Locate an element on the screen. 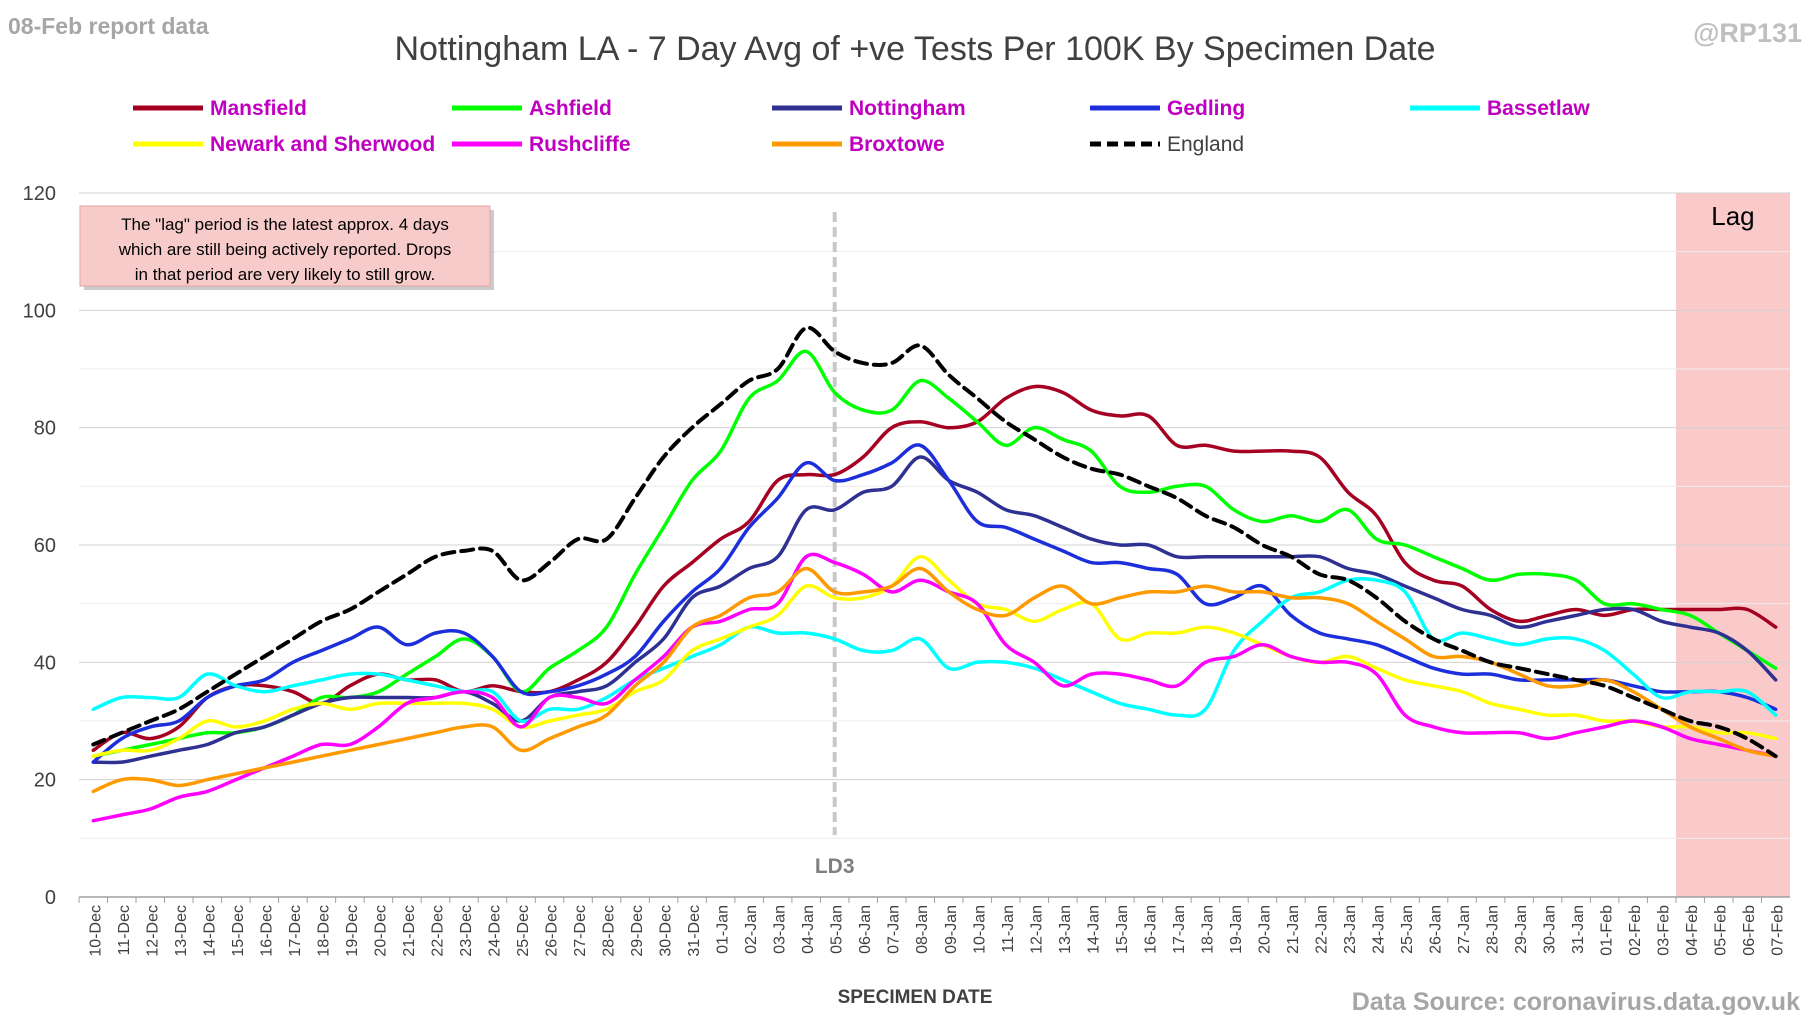  x-tick-label: 25-Jan is located at coordinates (1407, 929).